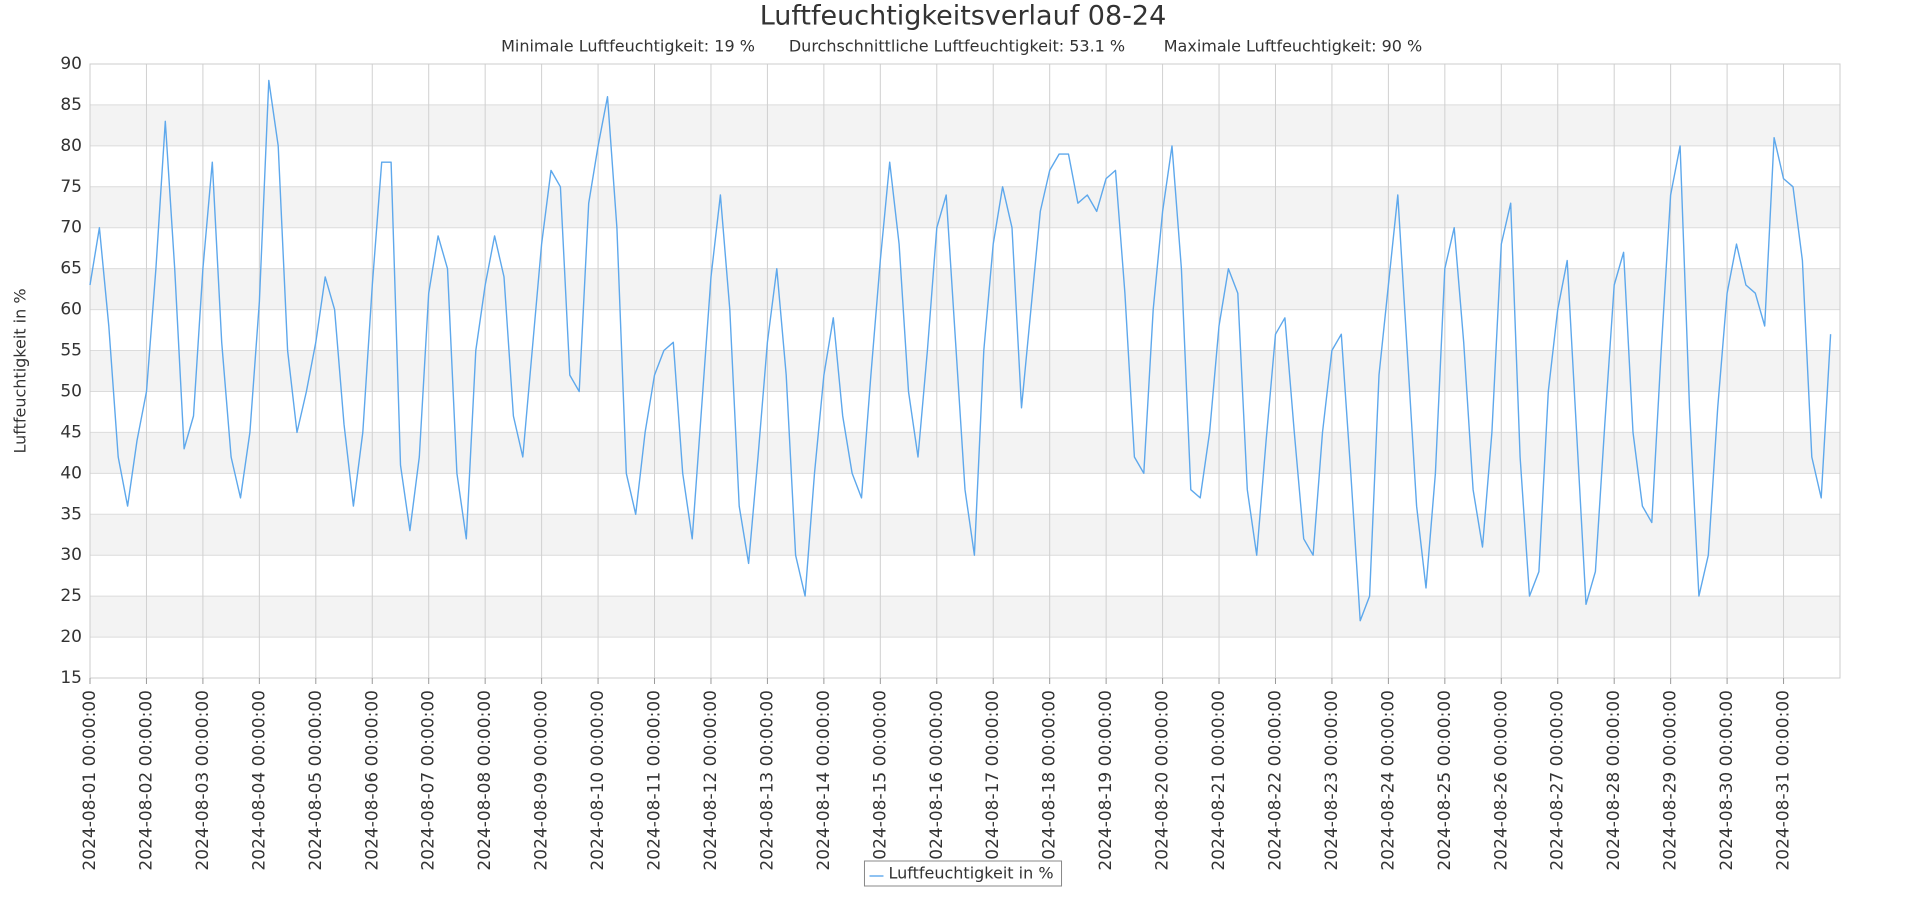  Describe the element at coordinates (71, 678) in the screenshot. I see `y-tick-label: 15` at that location.